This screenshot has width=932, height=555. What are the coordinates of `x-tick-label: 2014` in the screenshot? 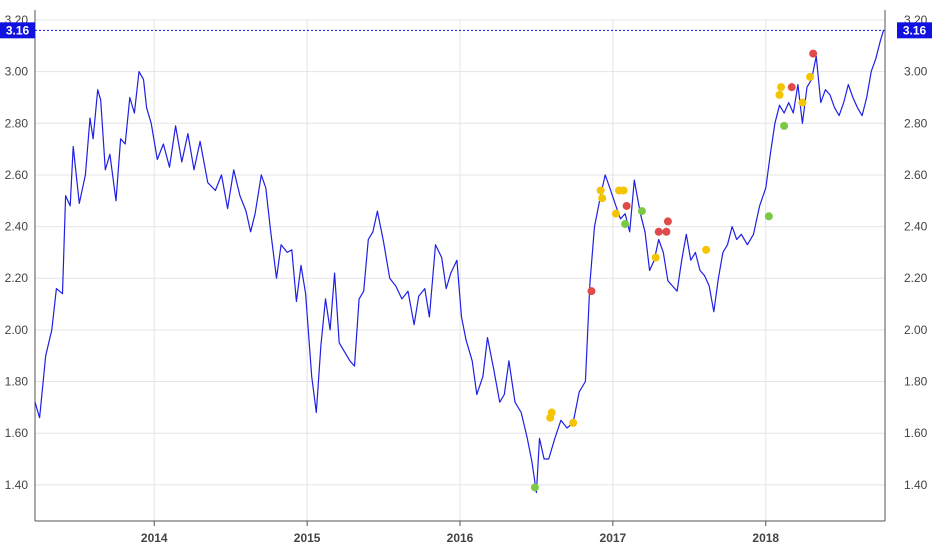 It's located at (154, 538).